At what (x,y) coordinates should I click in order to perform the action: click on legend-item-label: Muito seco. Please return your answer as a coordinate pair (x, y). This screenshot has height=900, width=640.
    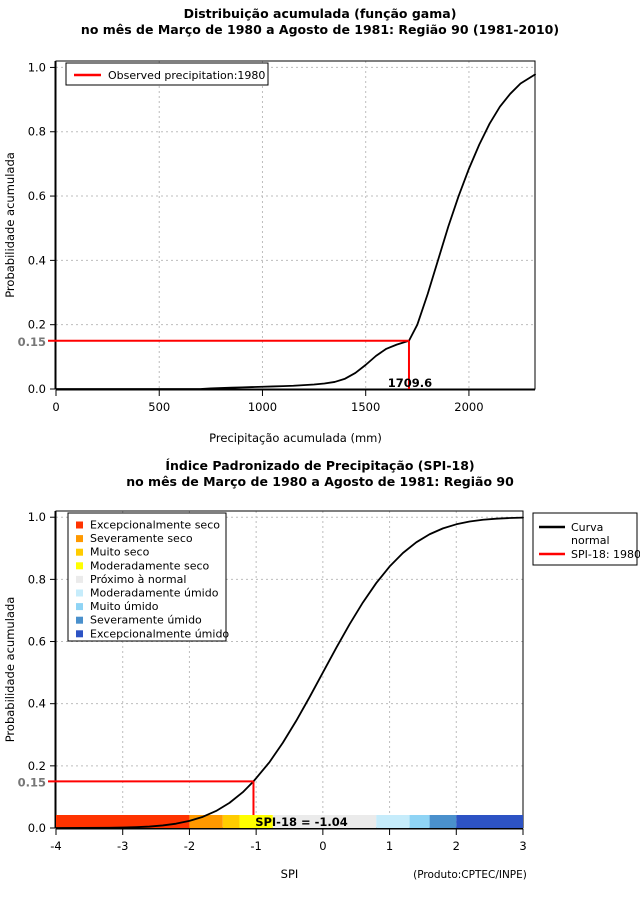
    Looking at the image, I should click on (120, 552).